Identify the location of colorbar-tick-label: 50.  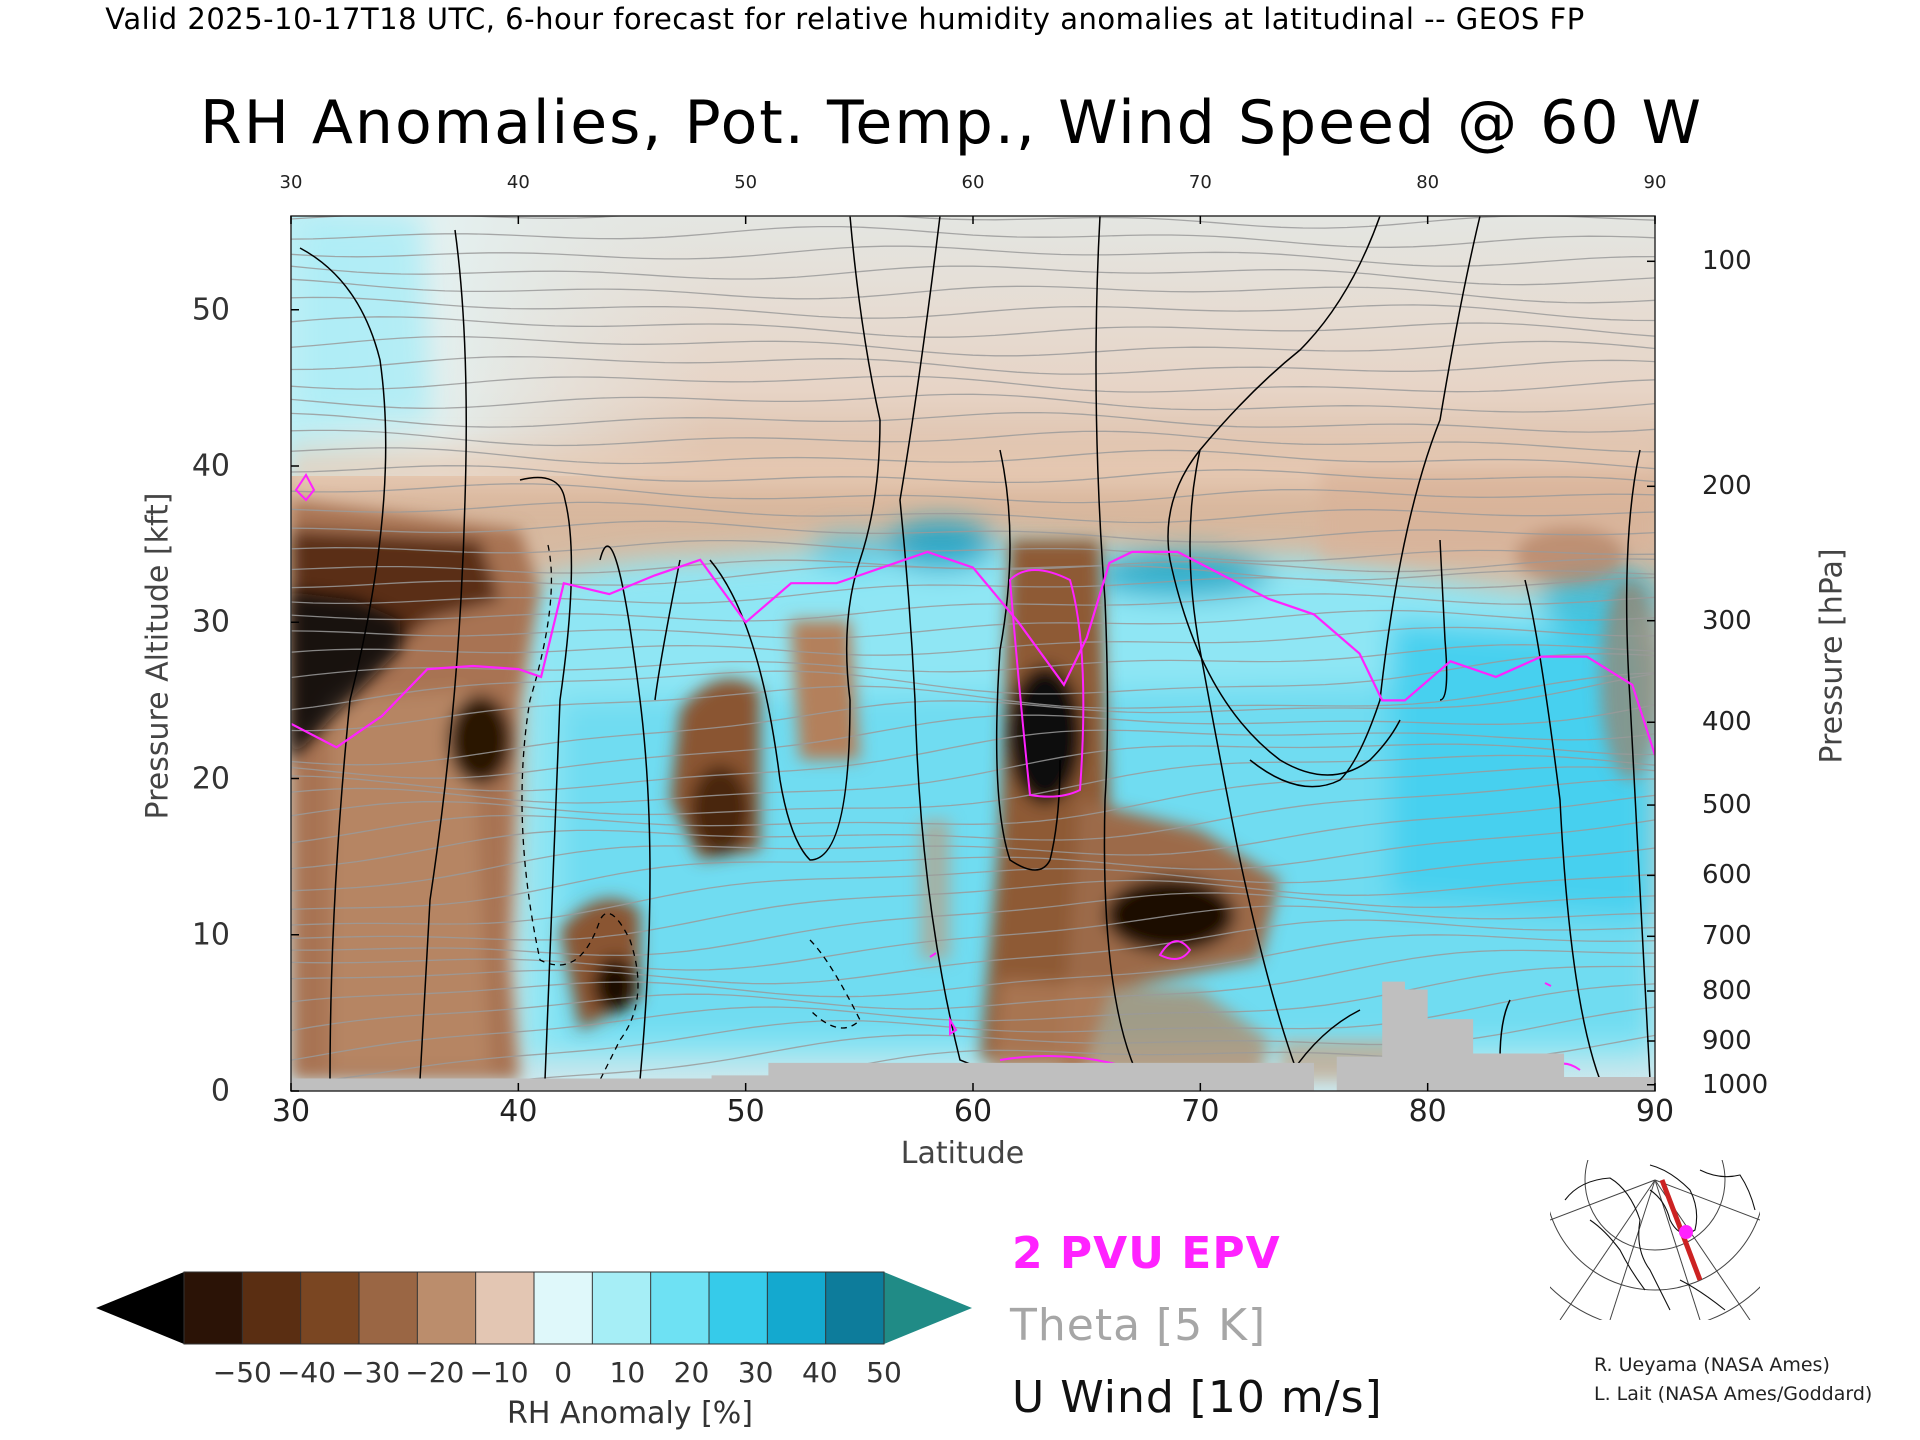
(884, 1372).